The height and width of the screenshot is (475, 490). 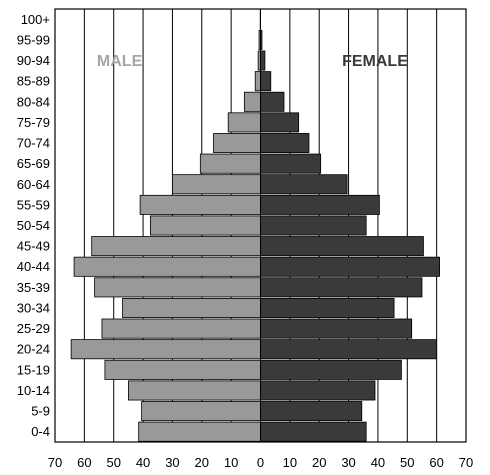 I want to click on y-tick-label: 30-34, so click(x=33, y=307).